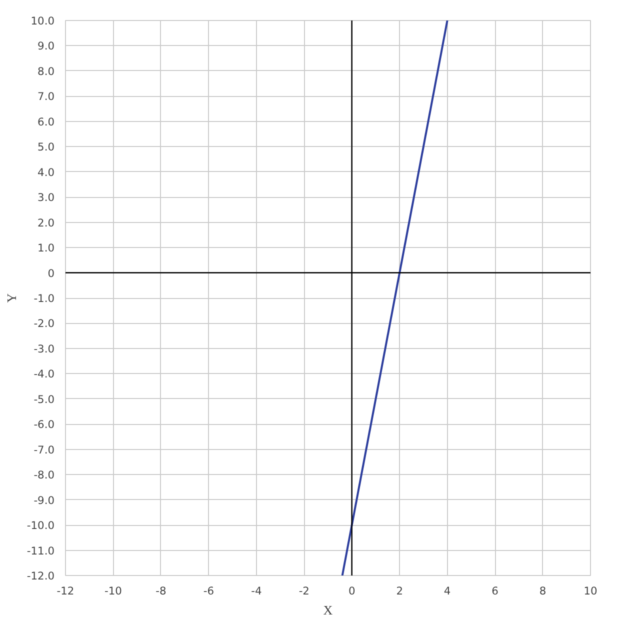  Describe the element at coordinates (40, 576) in the screenshot. I see `y-tick-label: -12.0` at that location.